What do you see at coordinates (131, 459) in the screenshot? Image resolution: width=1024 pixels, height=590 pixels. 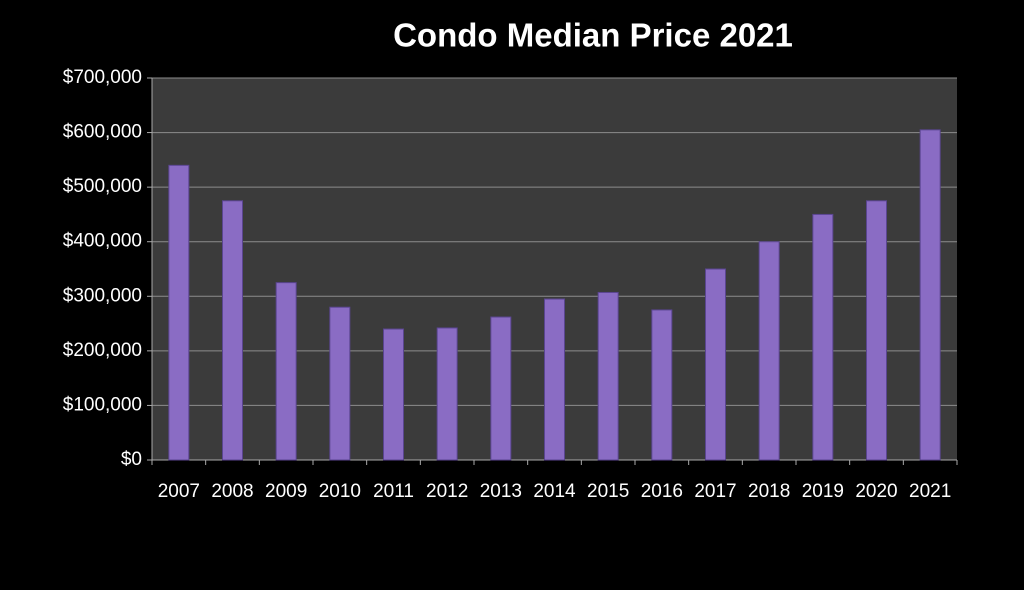 I see `y-tick-label: $0` at bounding box center [131, 459].